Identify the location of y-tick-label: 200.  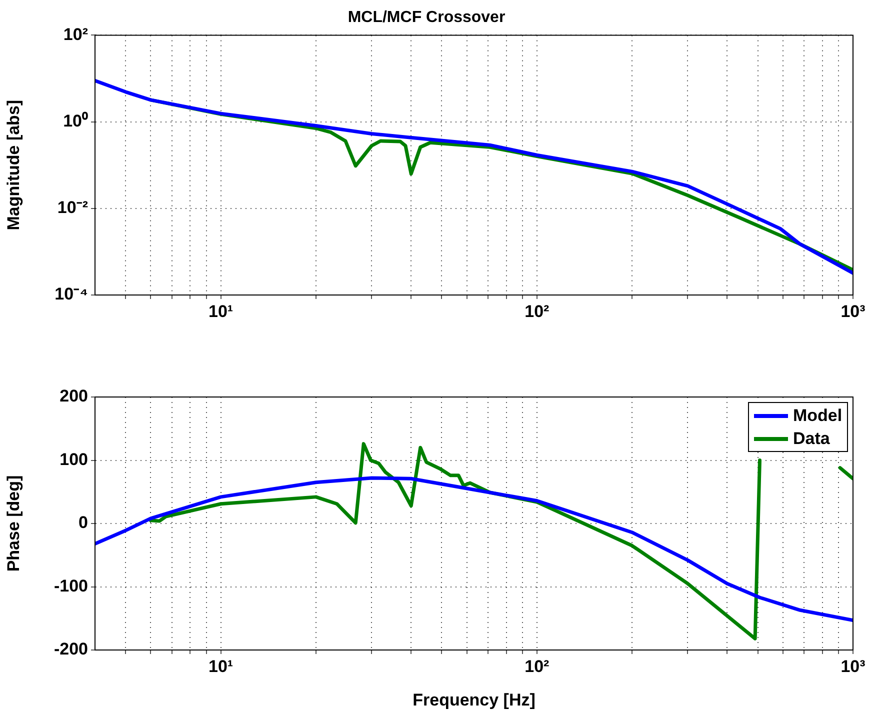
(74, 396).